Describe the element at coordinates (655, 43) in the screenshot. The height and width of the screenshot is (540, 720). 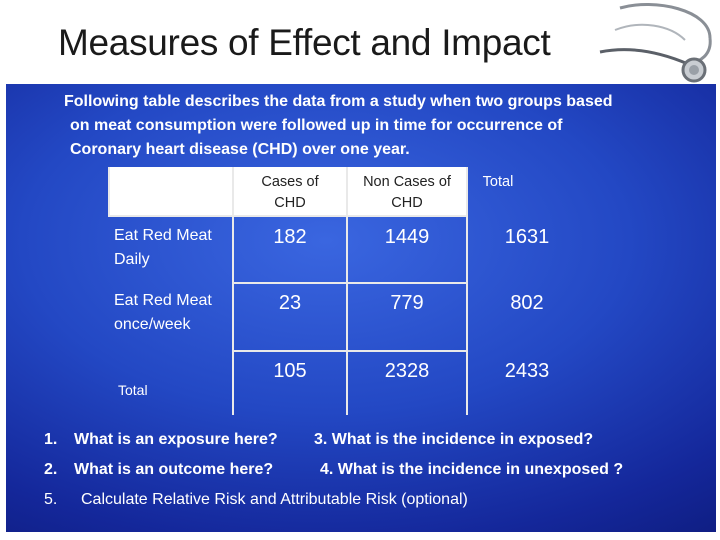
I see `stethoscope-icon` at that location.